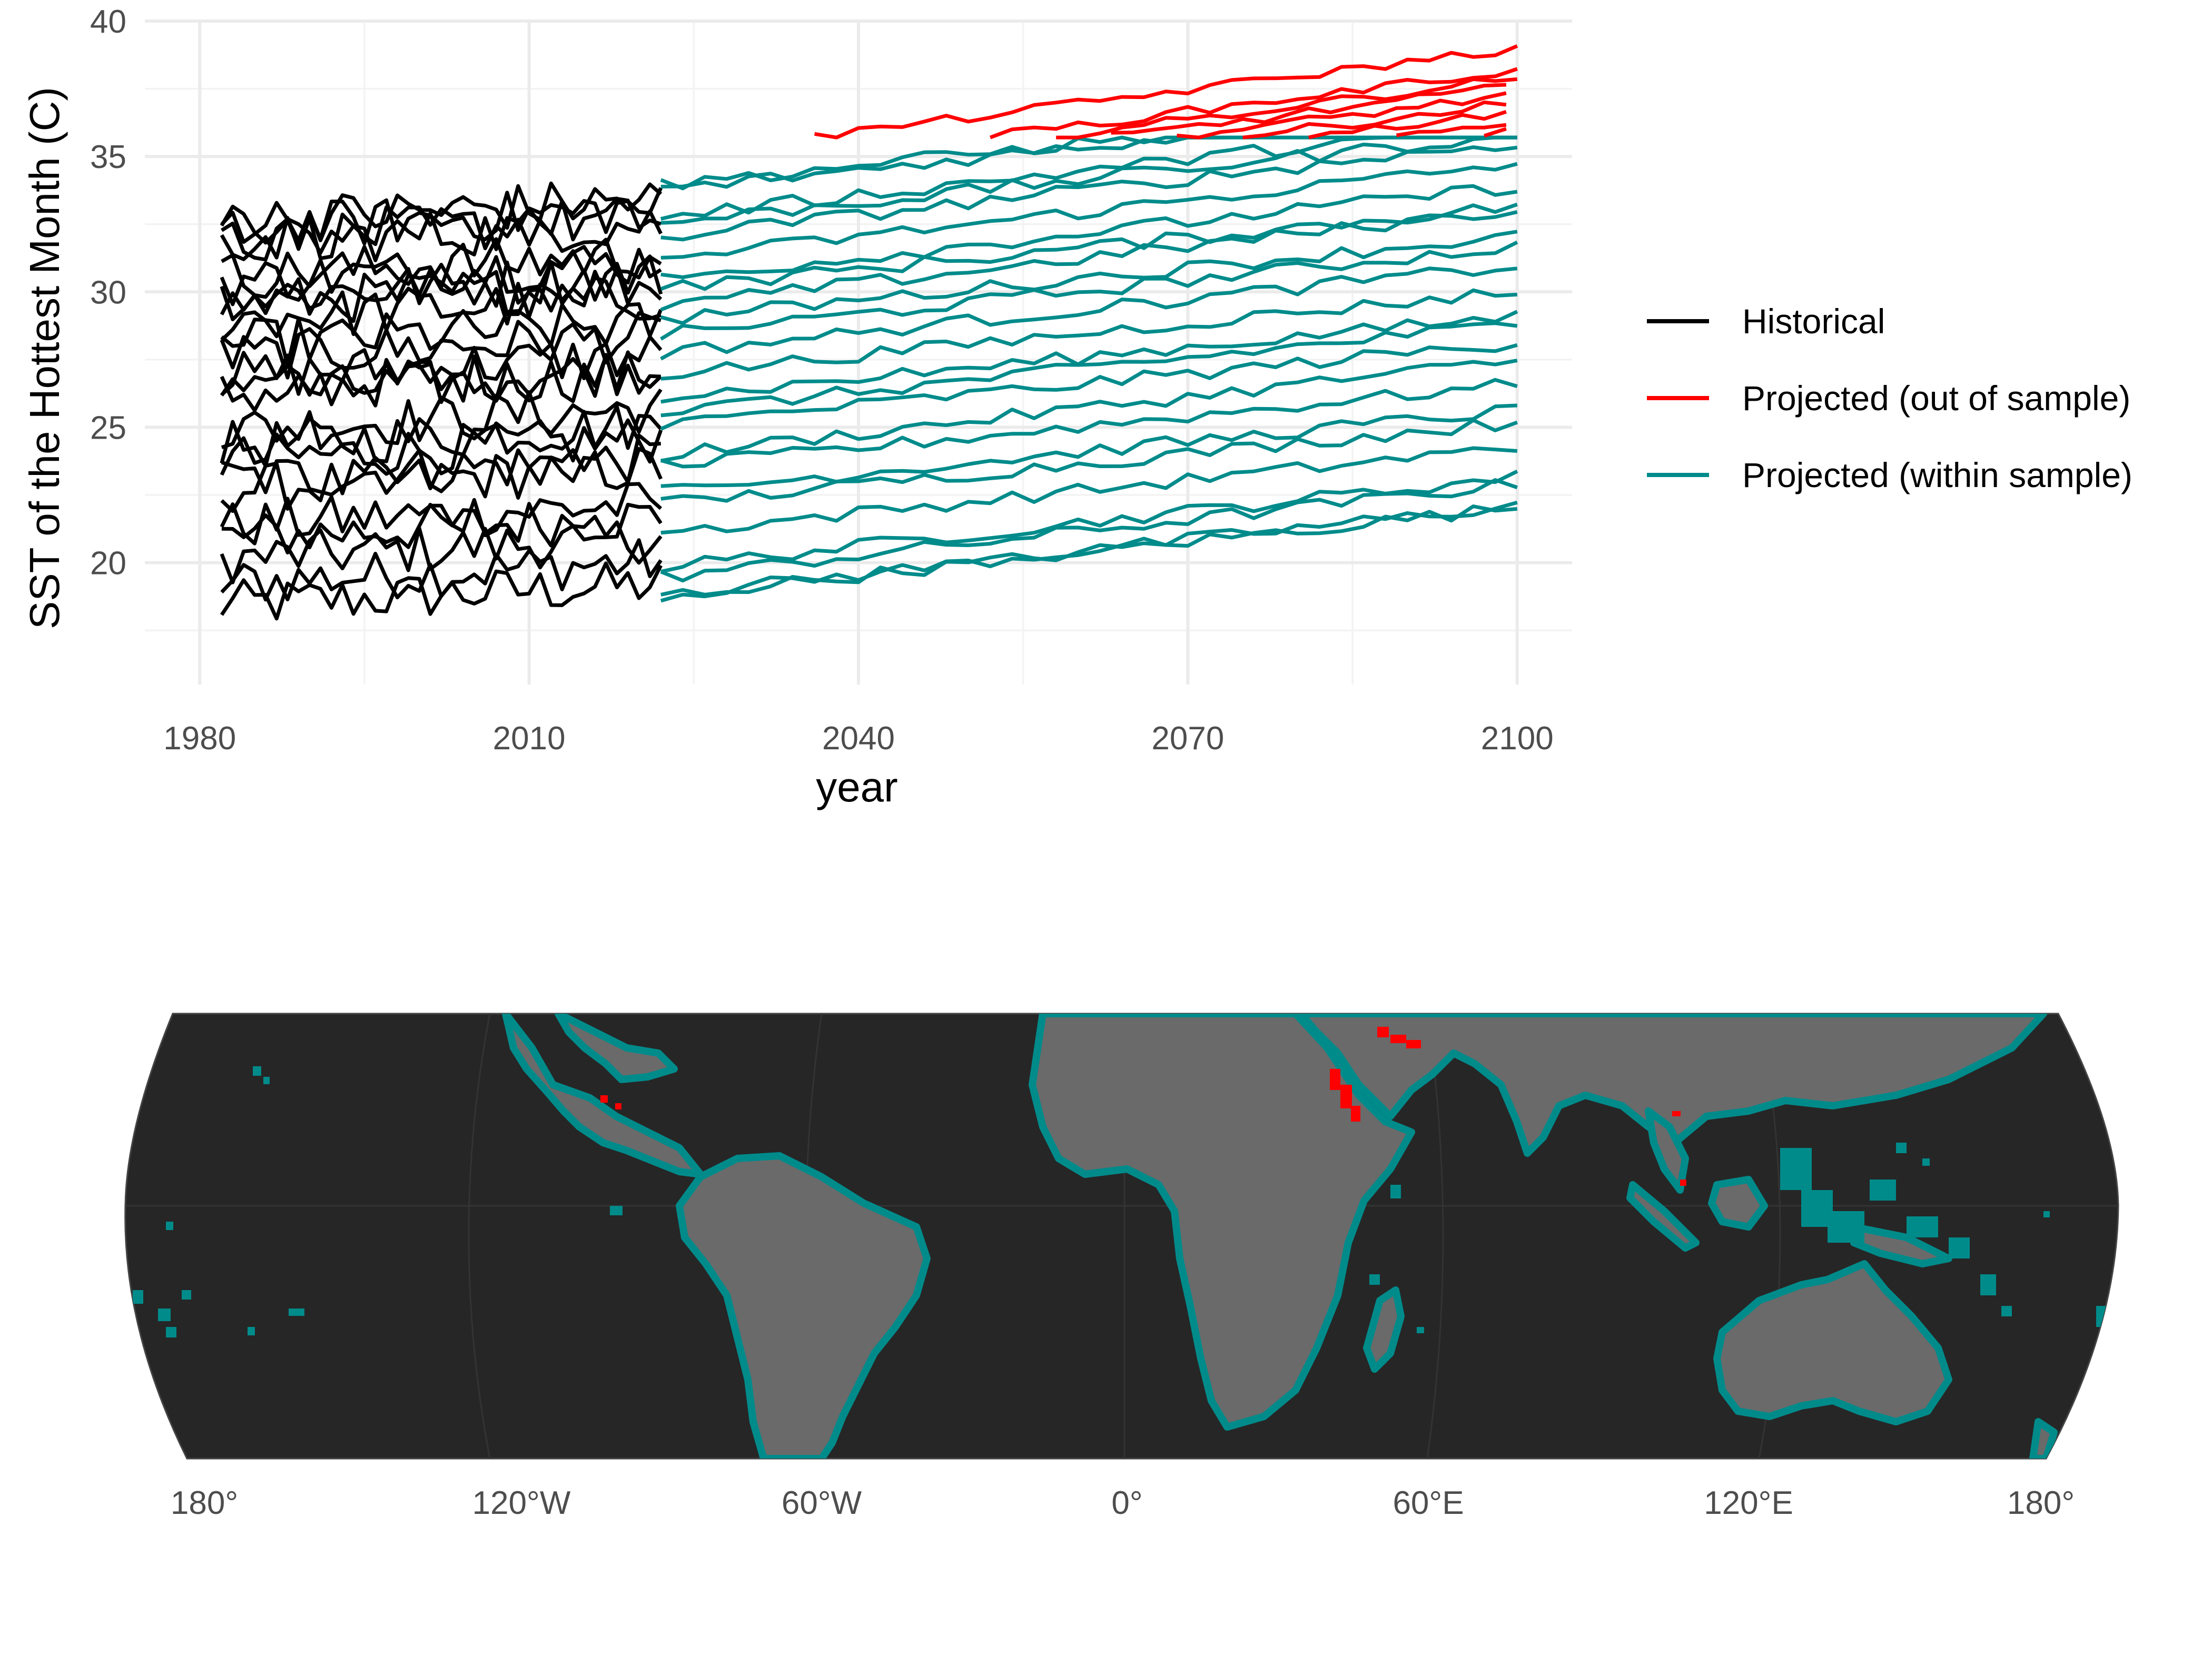  What do you see at coordinates (1222, 1223) in the screenshot?
I see `land-africa` at bounding box center [1222, 1223].